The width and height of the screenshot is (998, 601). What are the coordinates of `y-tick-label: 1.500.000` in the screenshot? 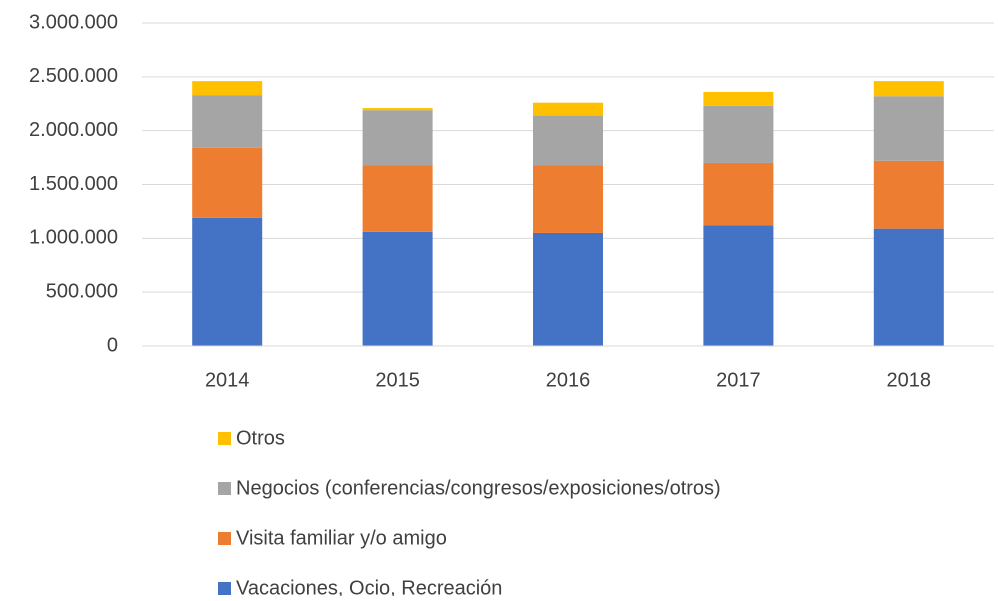 It's located at (73, 184).